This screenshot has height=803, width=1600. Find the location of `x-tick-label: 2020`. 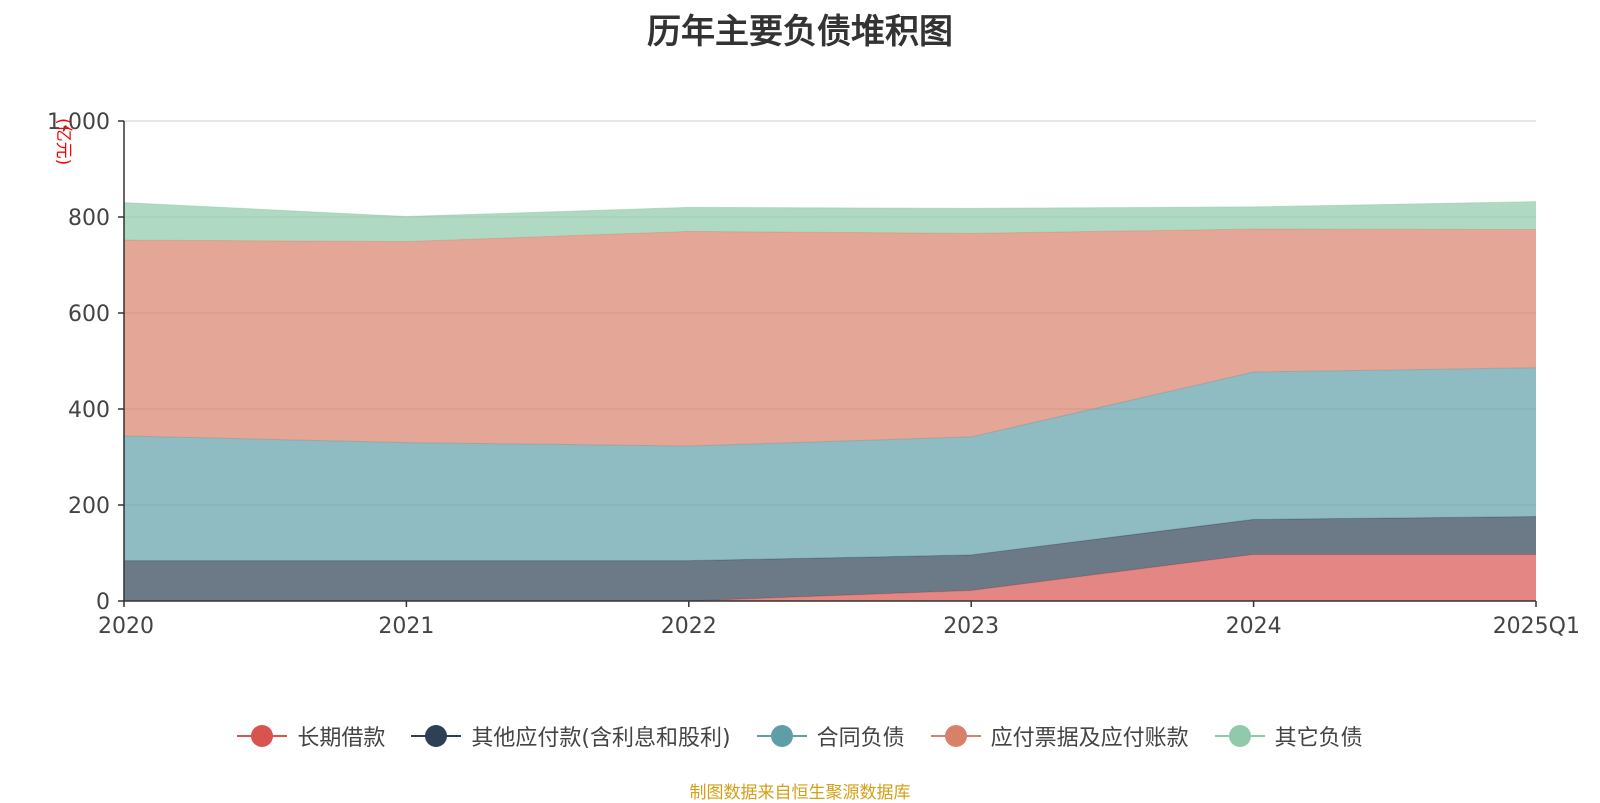

x-tick-label: 2020 is located at coordinates (126, 626).